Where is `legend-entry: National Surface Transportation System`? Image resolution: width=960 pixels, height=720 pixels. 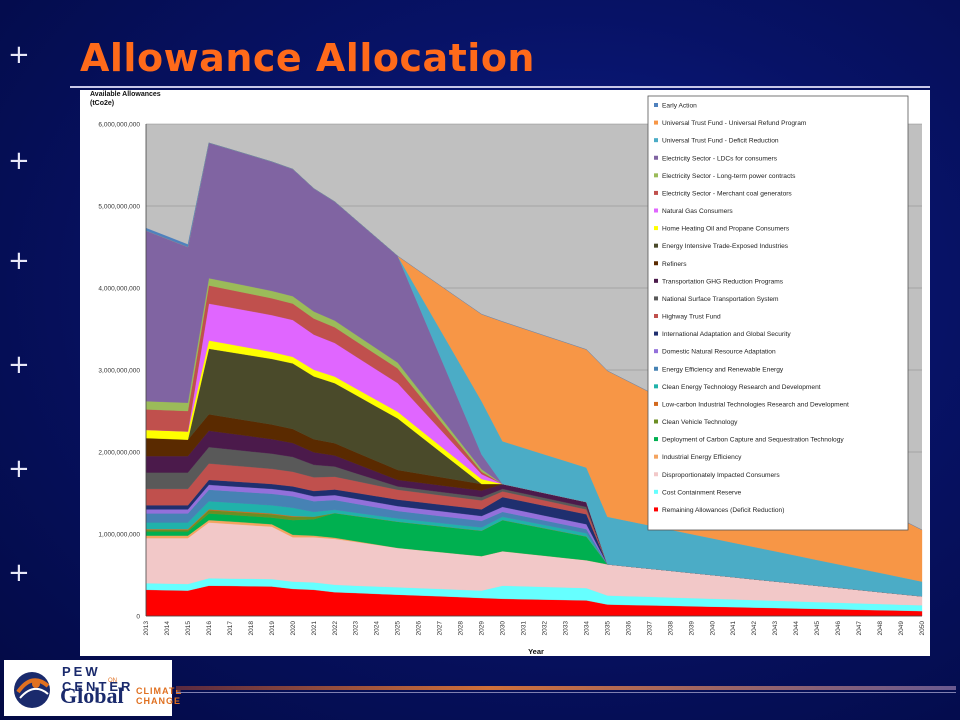
legend-entry: National Surface Transportation System is located at coordinates (720, 299).